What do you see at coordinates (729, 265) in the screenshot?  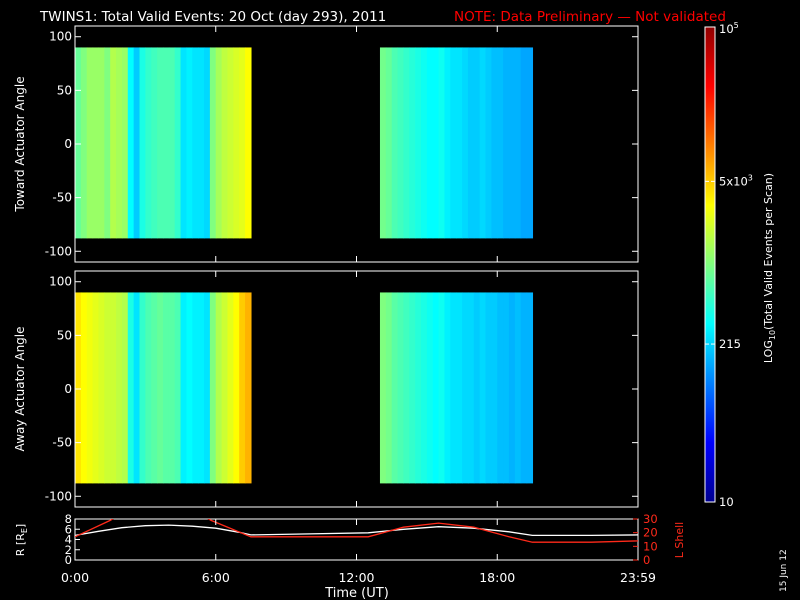 I see `colorbar-ticks: 10 215 5x103 105` at bounding box center [729, 265].